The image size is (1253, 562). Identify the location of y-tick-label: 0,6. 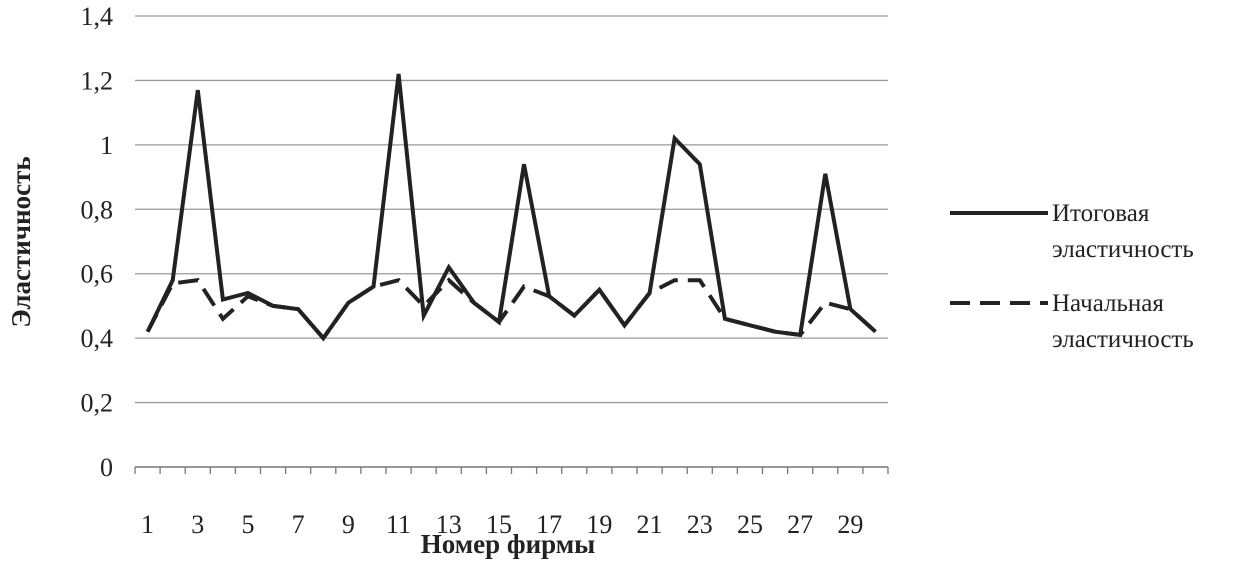
(97, 274).